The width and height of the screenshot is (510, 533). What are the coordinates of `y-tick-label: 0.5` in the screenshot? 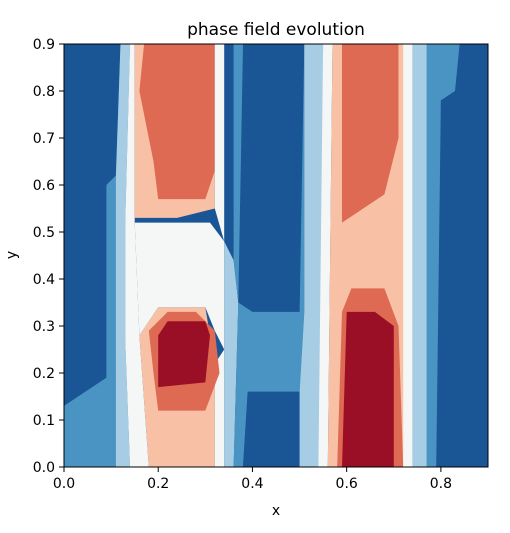 It's located at (44, 233).